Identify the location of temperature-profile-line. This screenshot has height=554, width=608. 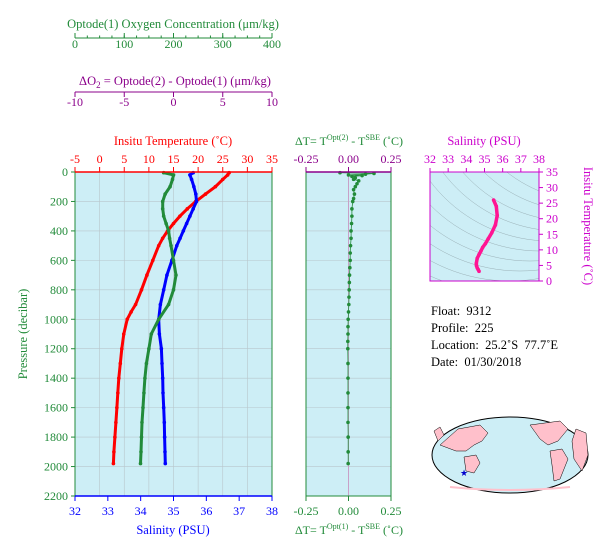
(171, 317).